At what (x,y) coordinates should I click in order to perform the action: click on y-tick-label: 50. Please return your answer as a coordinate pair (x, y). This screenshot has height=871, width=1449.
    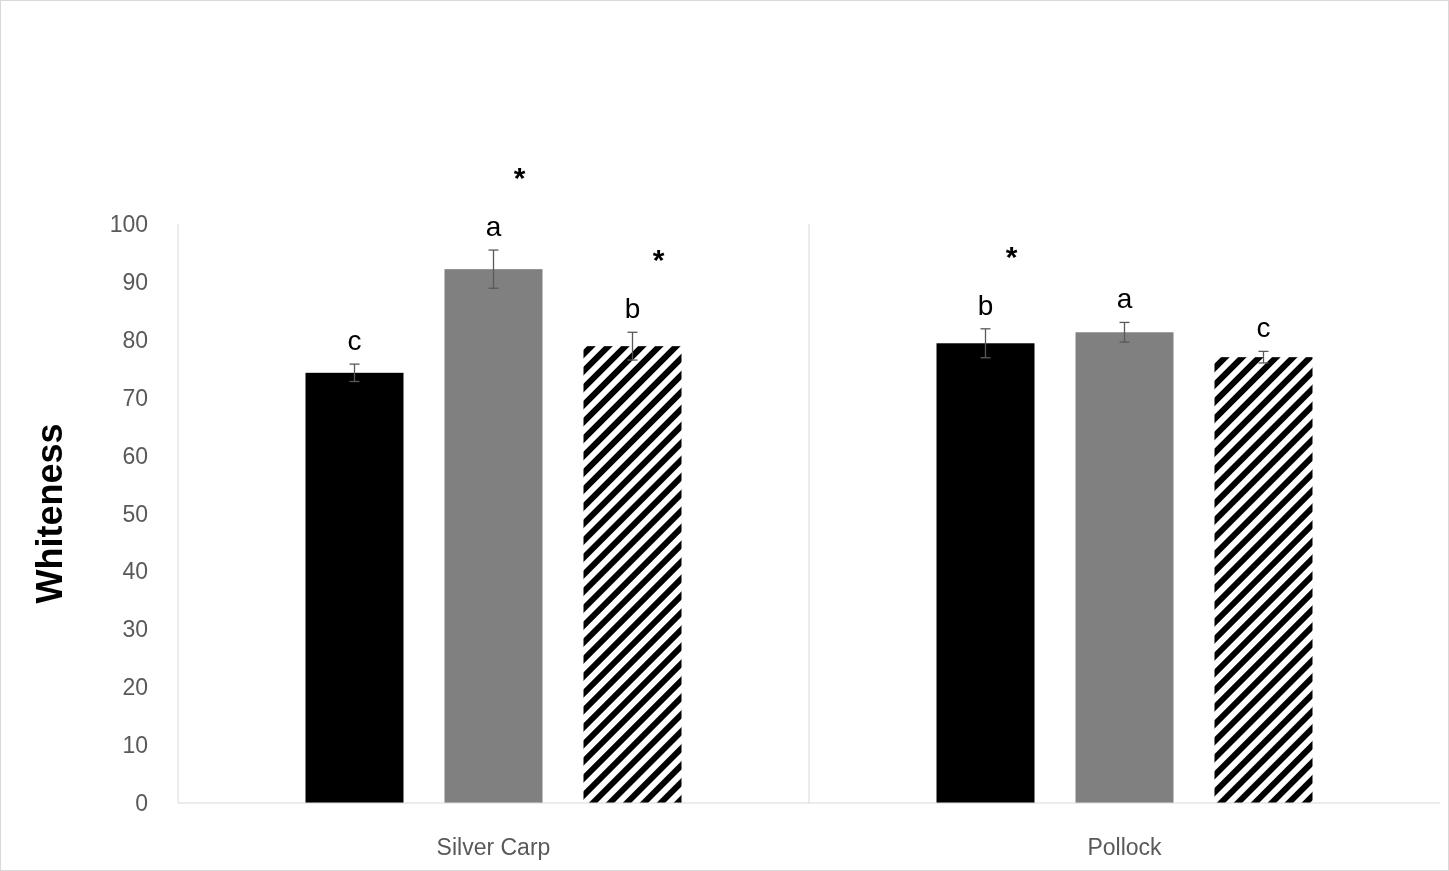
    Looking at the image, I should click on (135, 513).